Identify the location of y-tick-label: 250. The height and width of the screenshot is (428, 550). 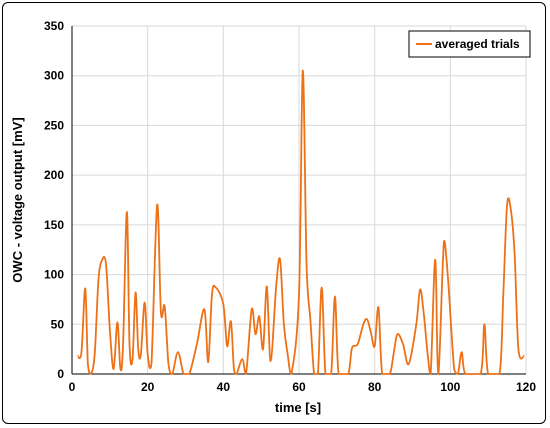
(54, 125).